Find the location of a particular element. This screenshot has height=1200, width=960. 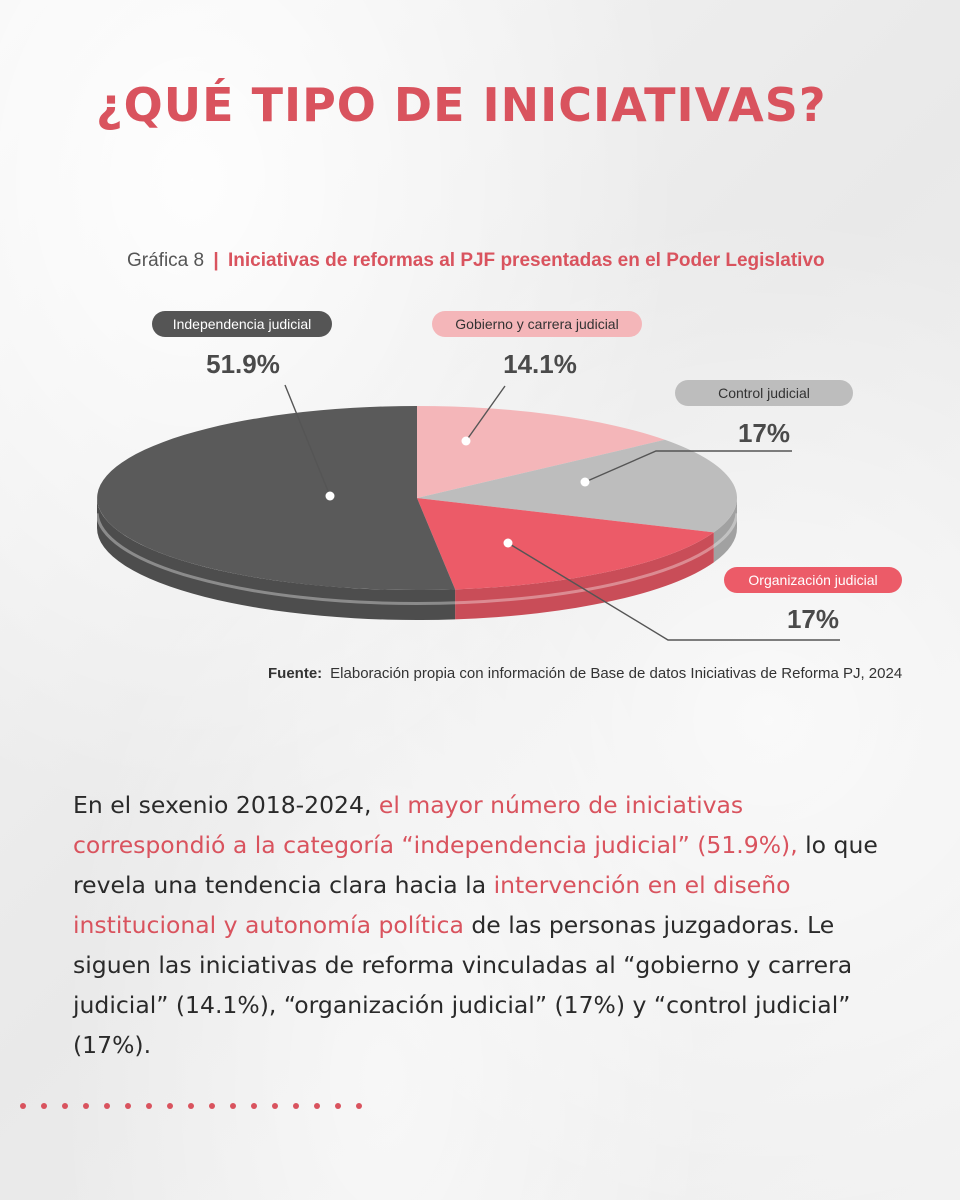

label-pill-organizaci-n-judicial is located at coordinates (813, 580).